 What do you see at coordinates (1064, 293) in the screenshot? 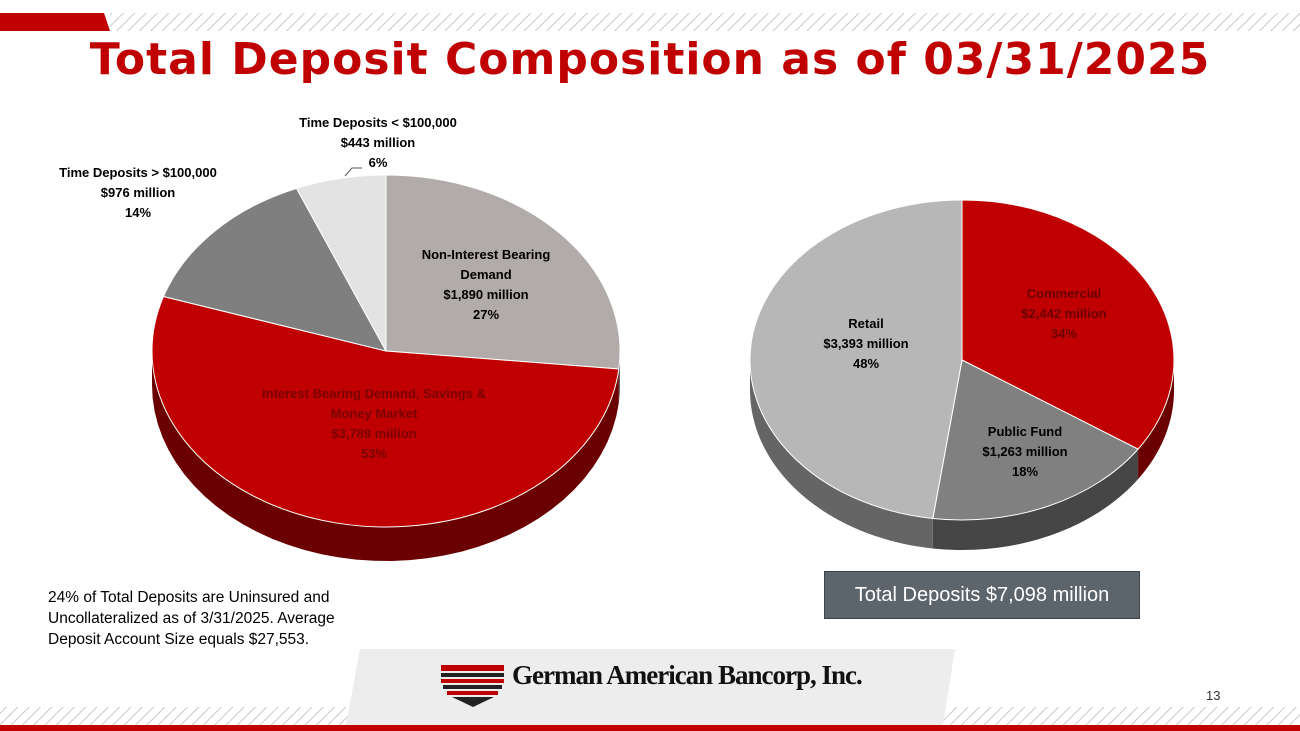
I see `label-line: Commercial` at bounding box center [1064, 293].